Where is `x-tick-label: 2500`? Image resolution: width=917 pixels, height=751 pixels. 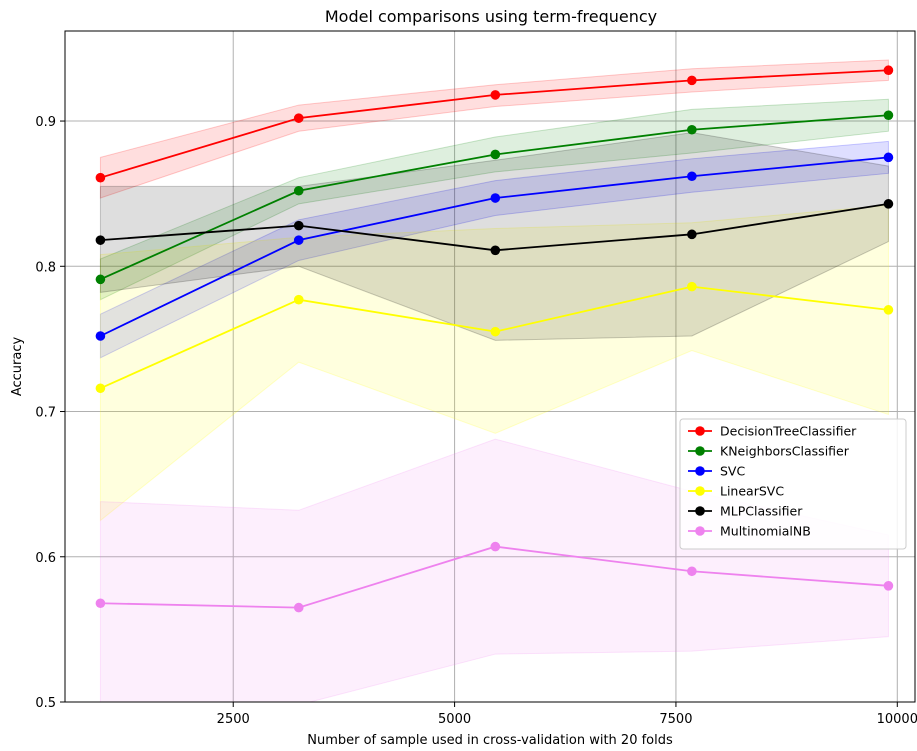
x-tick-label: 2500 is located at coordinates (233, 719).